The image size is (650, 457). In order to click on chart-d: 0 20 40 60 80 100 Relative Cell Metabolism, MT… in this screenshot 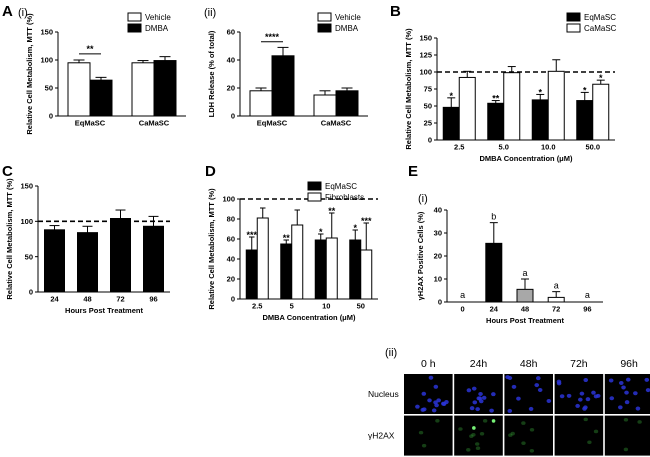, I will do `click(292, 251)`.